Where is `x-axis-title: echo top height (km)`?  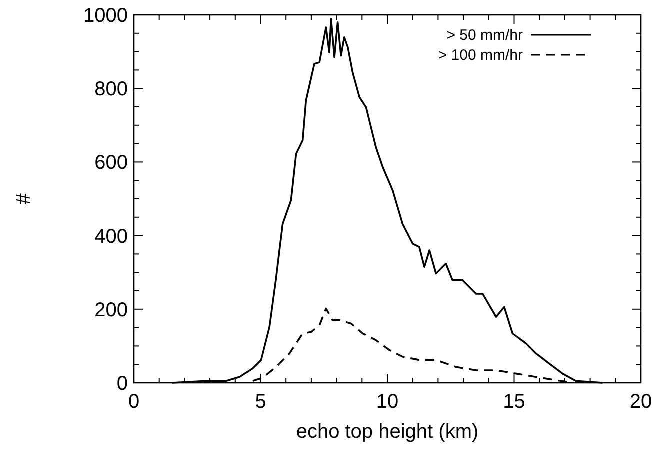
x-axis-title: echo top height (km) is located at coordinates (387, 432).